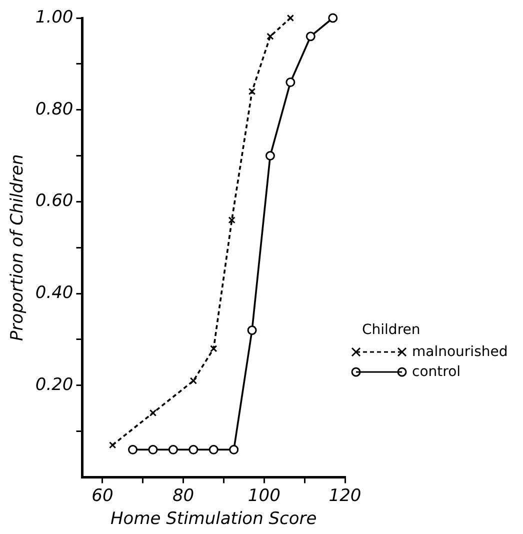 The image size is (523, 534). I want to click on legend-title: Children, so click(392, 330).